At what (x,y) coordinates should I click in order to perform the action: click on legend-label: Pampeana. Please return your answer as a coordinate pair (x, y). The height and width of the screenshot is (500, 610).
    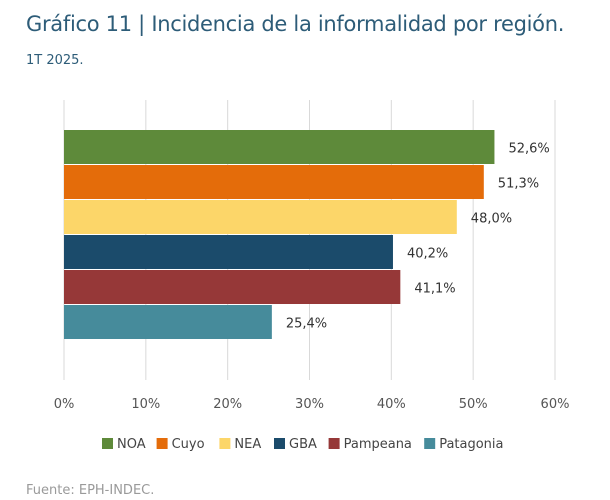
    Looking at the image, I should click on (378, 444).